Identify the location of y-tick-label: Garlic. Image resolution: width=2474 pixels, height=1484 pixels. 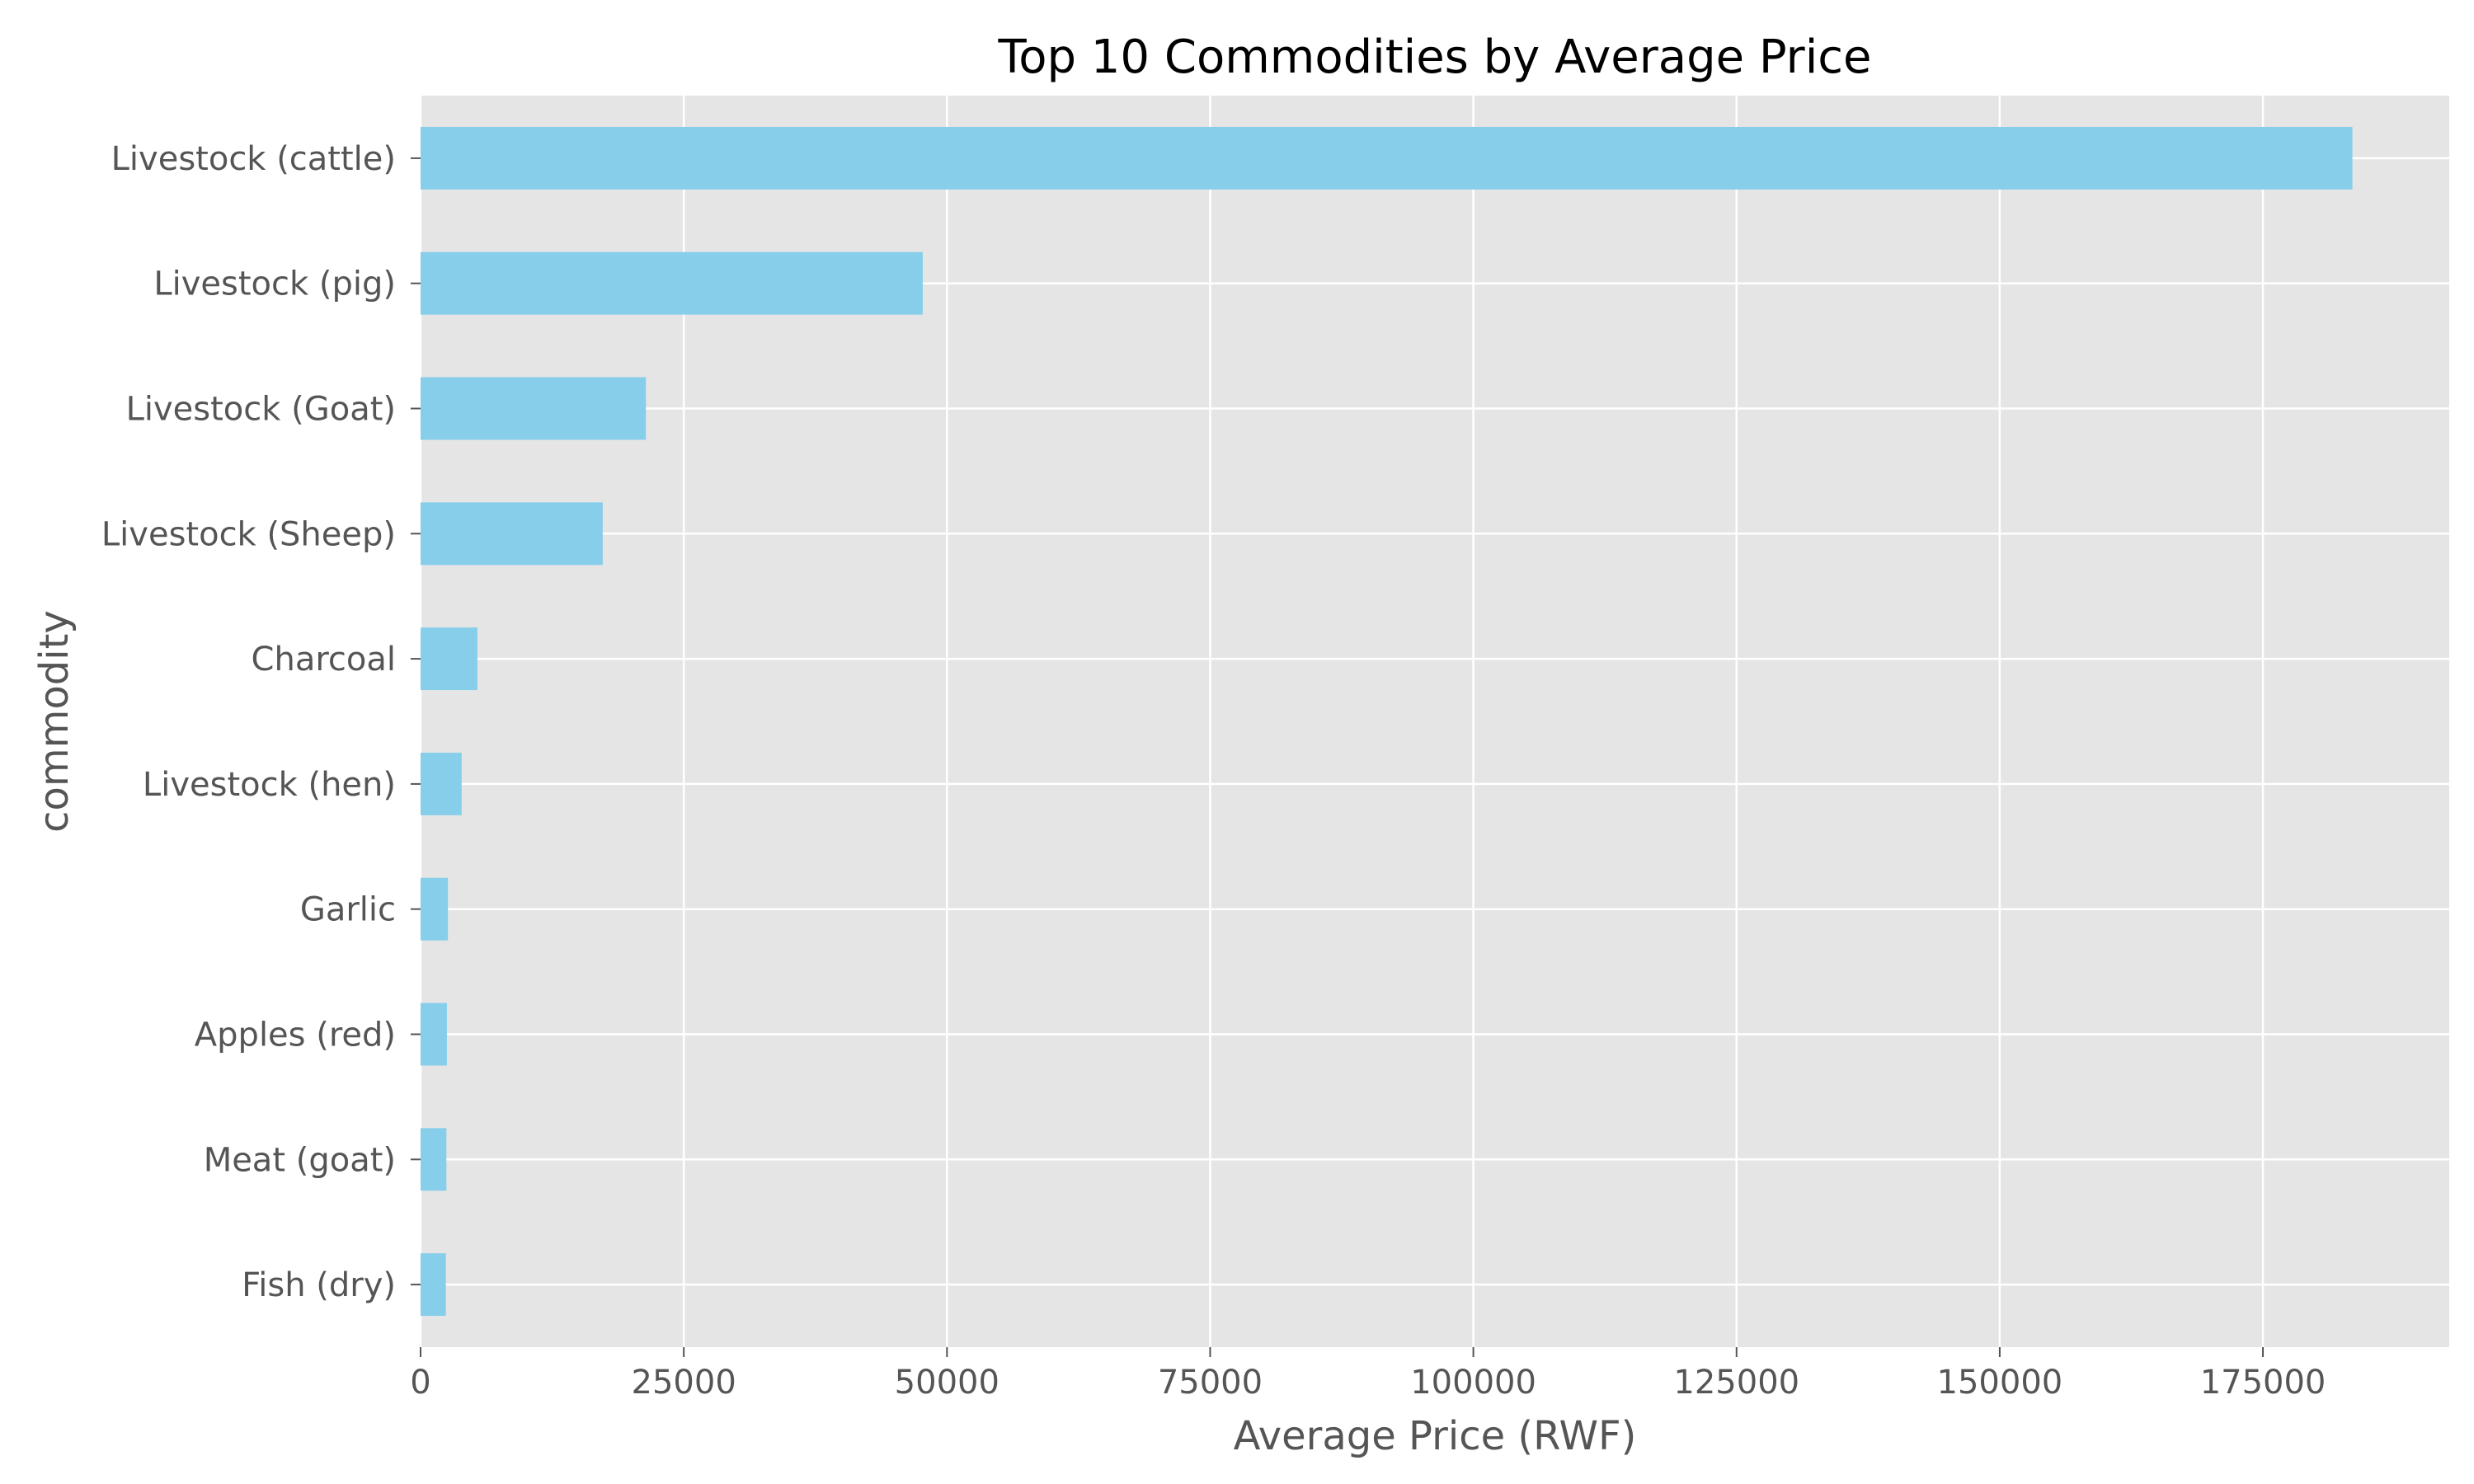
(348, 910).